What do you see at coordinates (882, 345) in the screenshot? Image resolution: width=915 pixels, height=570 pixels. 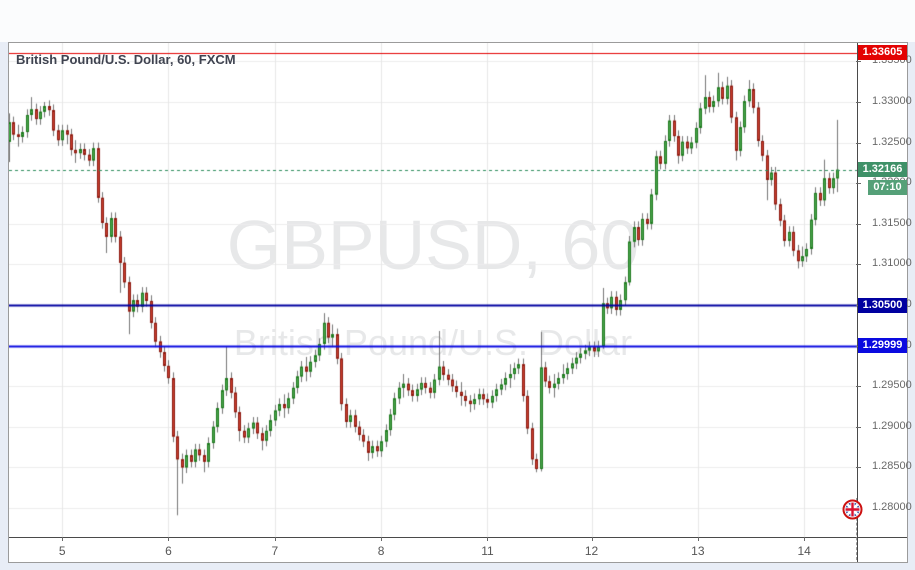 I see `level-price-label-1-29999: 1.29999` at bounding box center [882, 345].